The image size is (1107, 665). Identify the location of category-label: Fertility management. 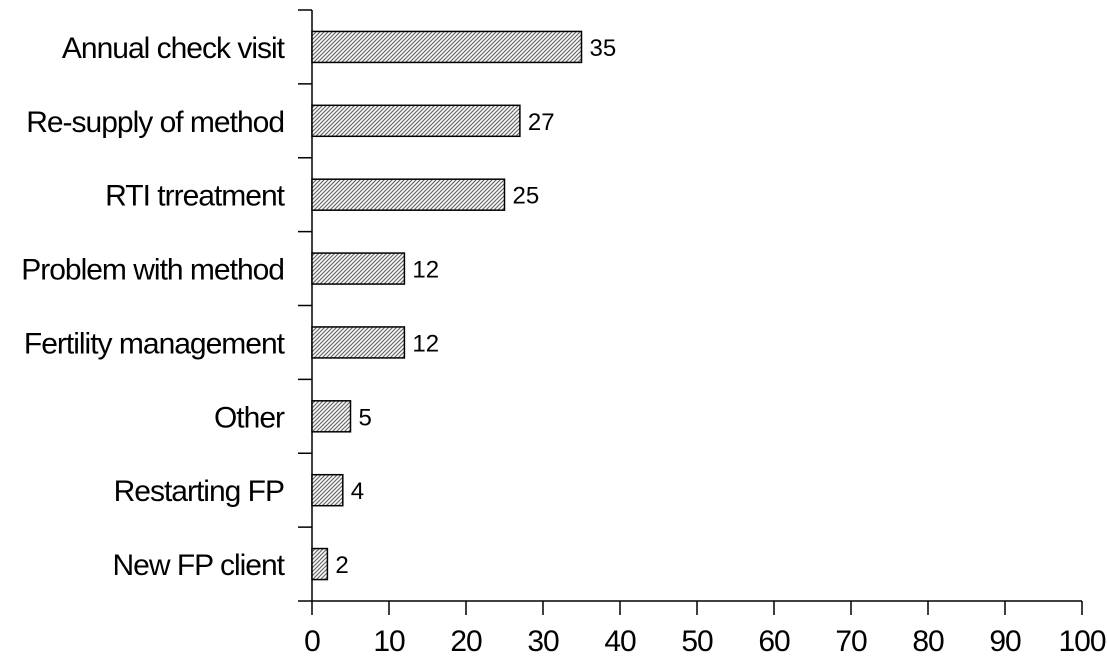
(155, 343).